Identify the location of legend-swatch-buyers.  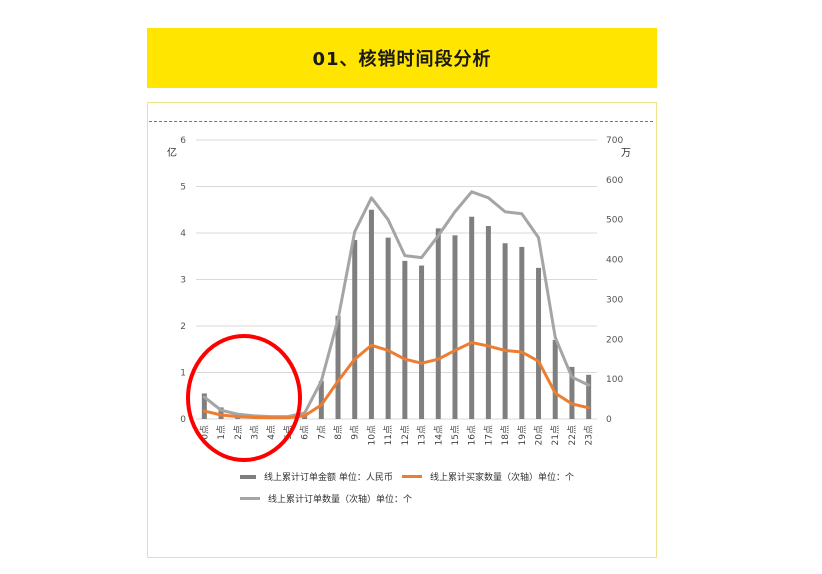
(412, 476).